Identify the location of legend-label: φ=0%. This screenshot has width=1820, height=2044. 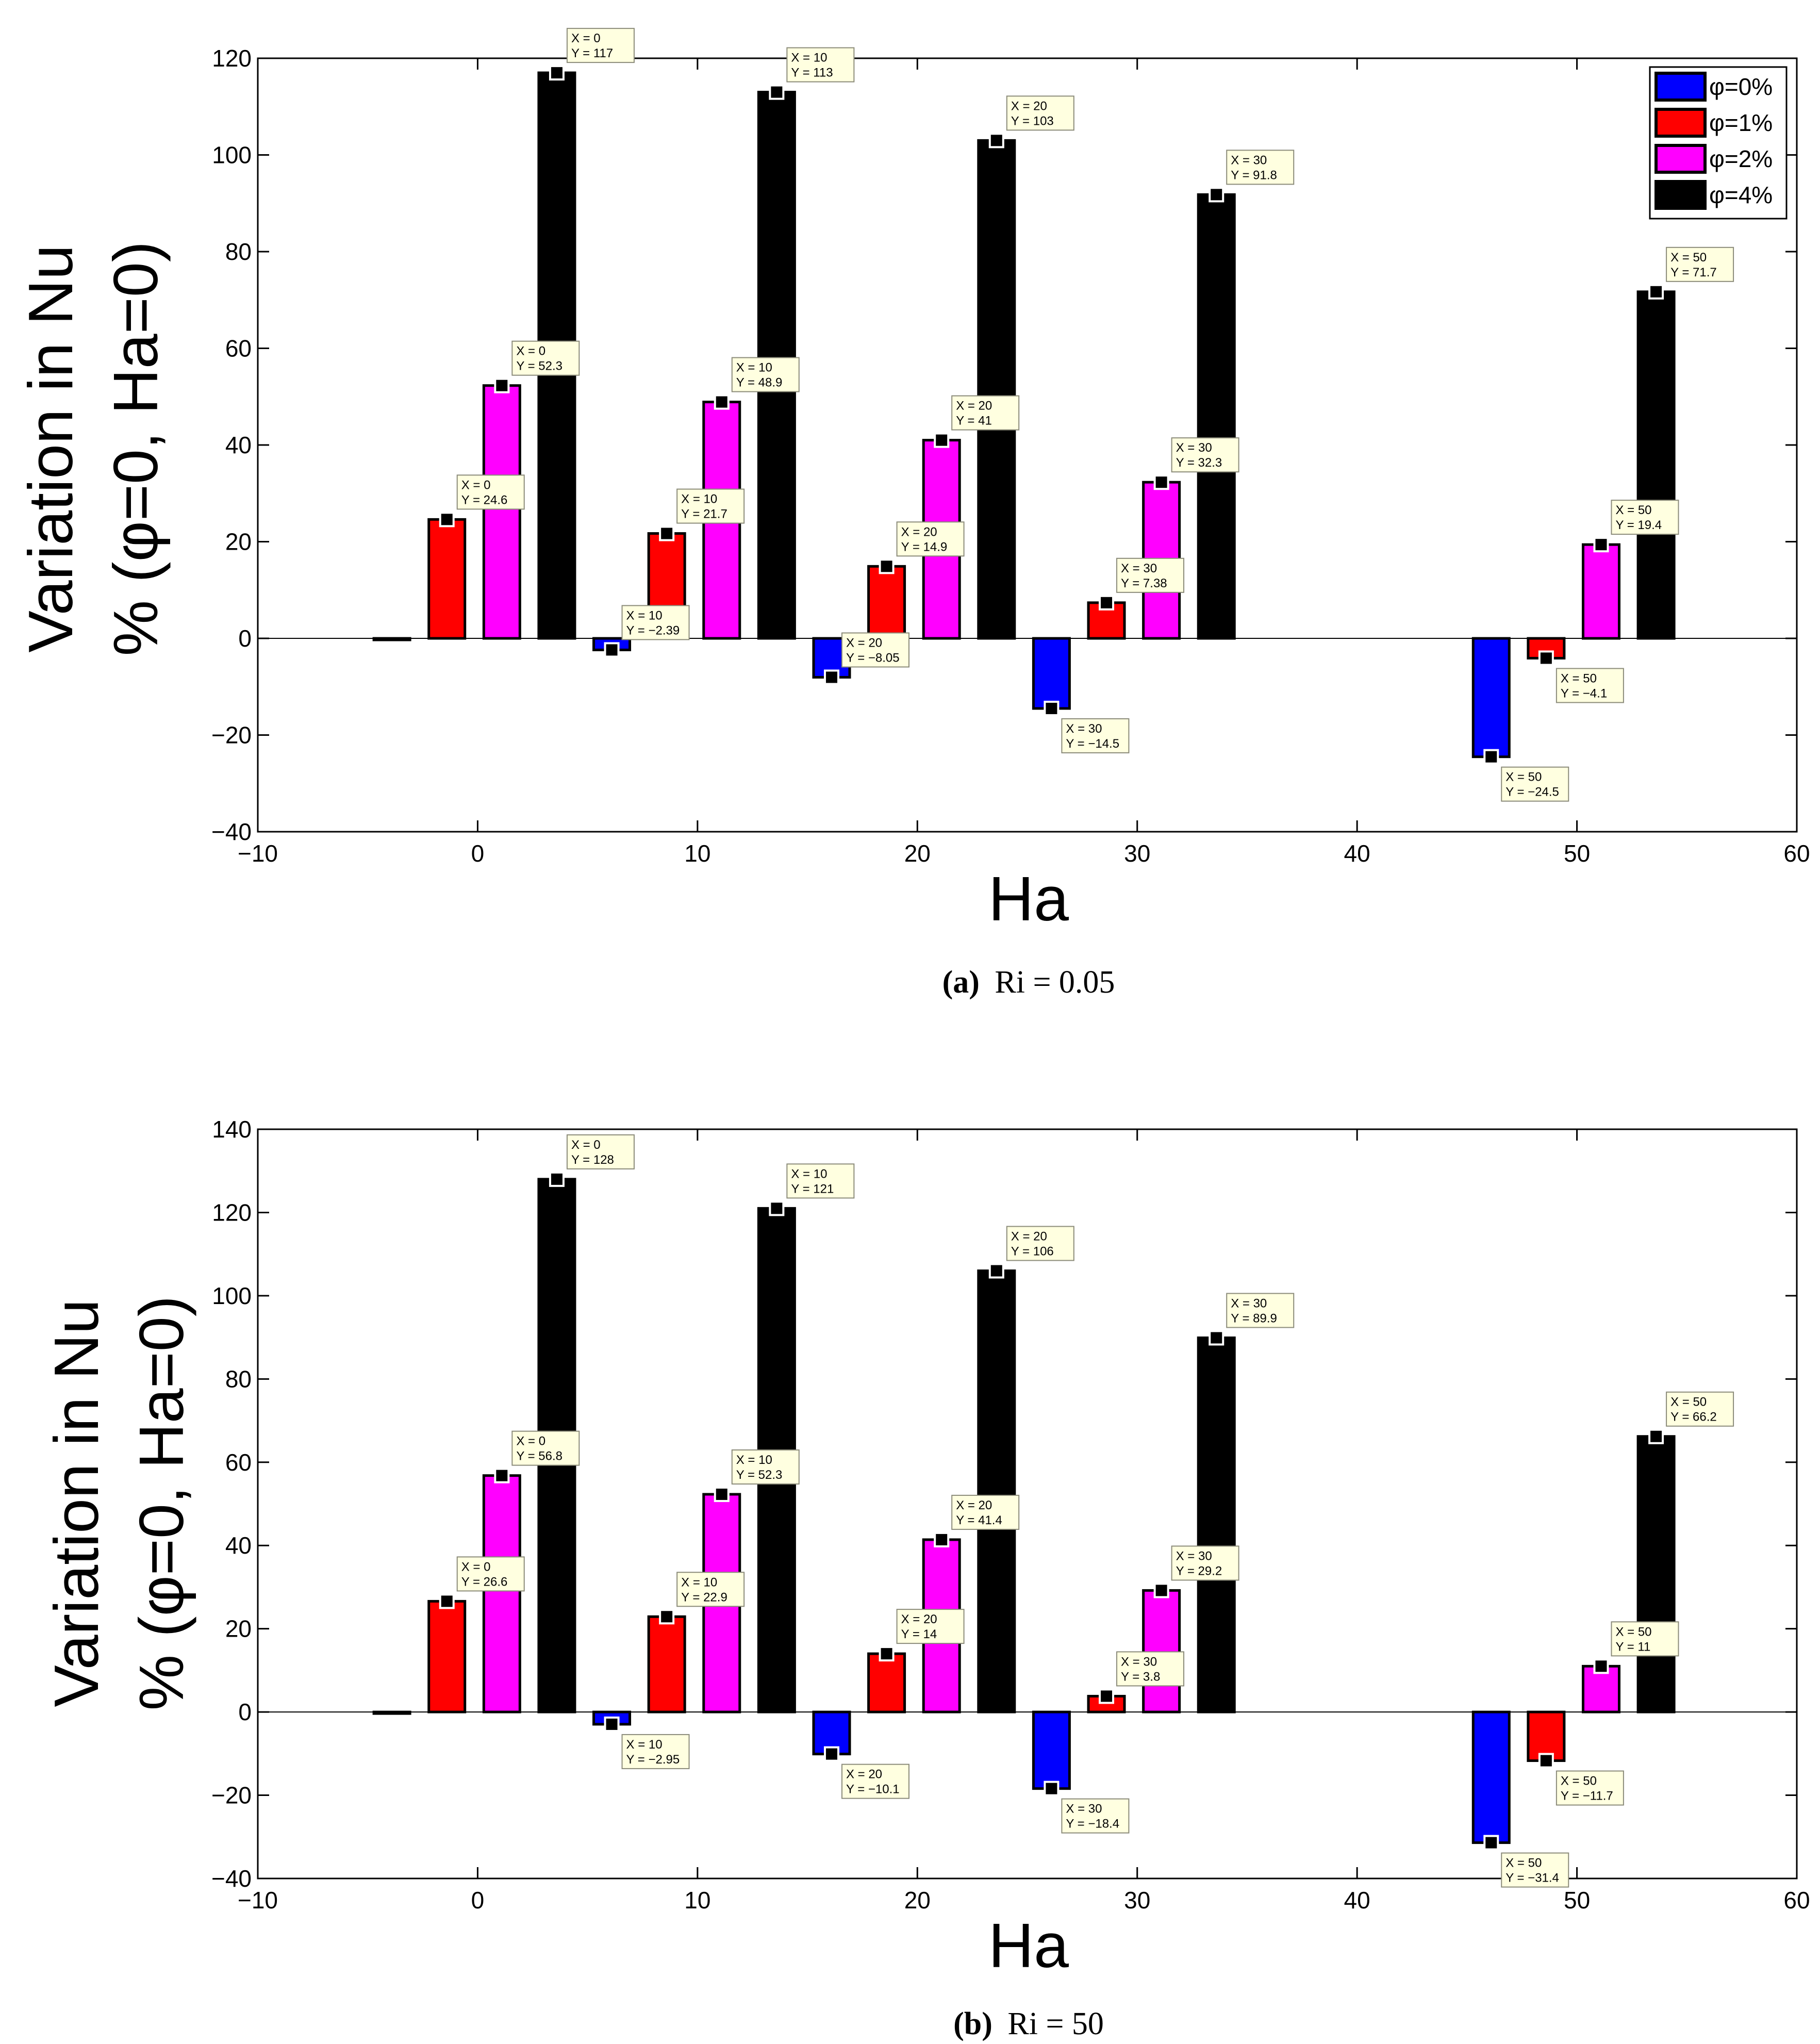
(1741, 86).